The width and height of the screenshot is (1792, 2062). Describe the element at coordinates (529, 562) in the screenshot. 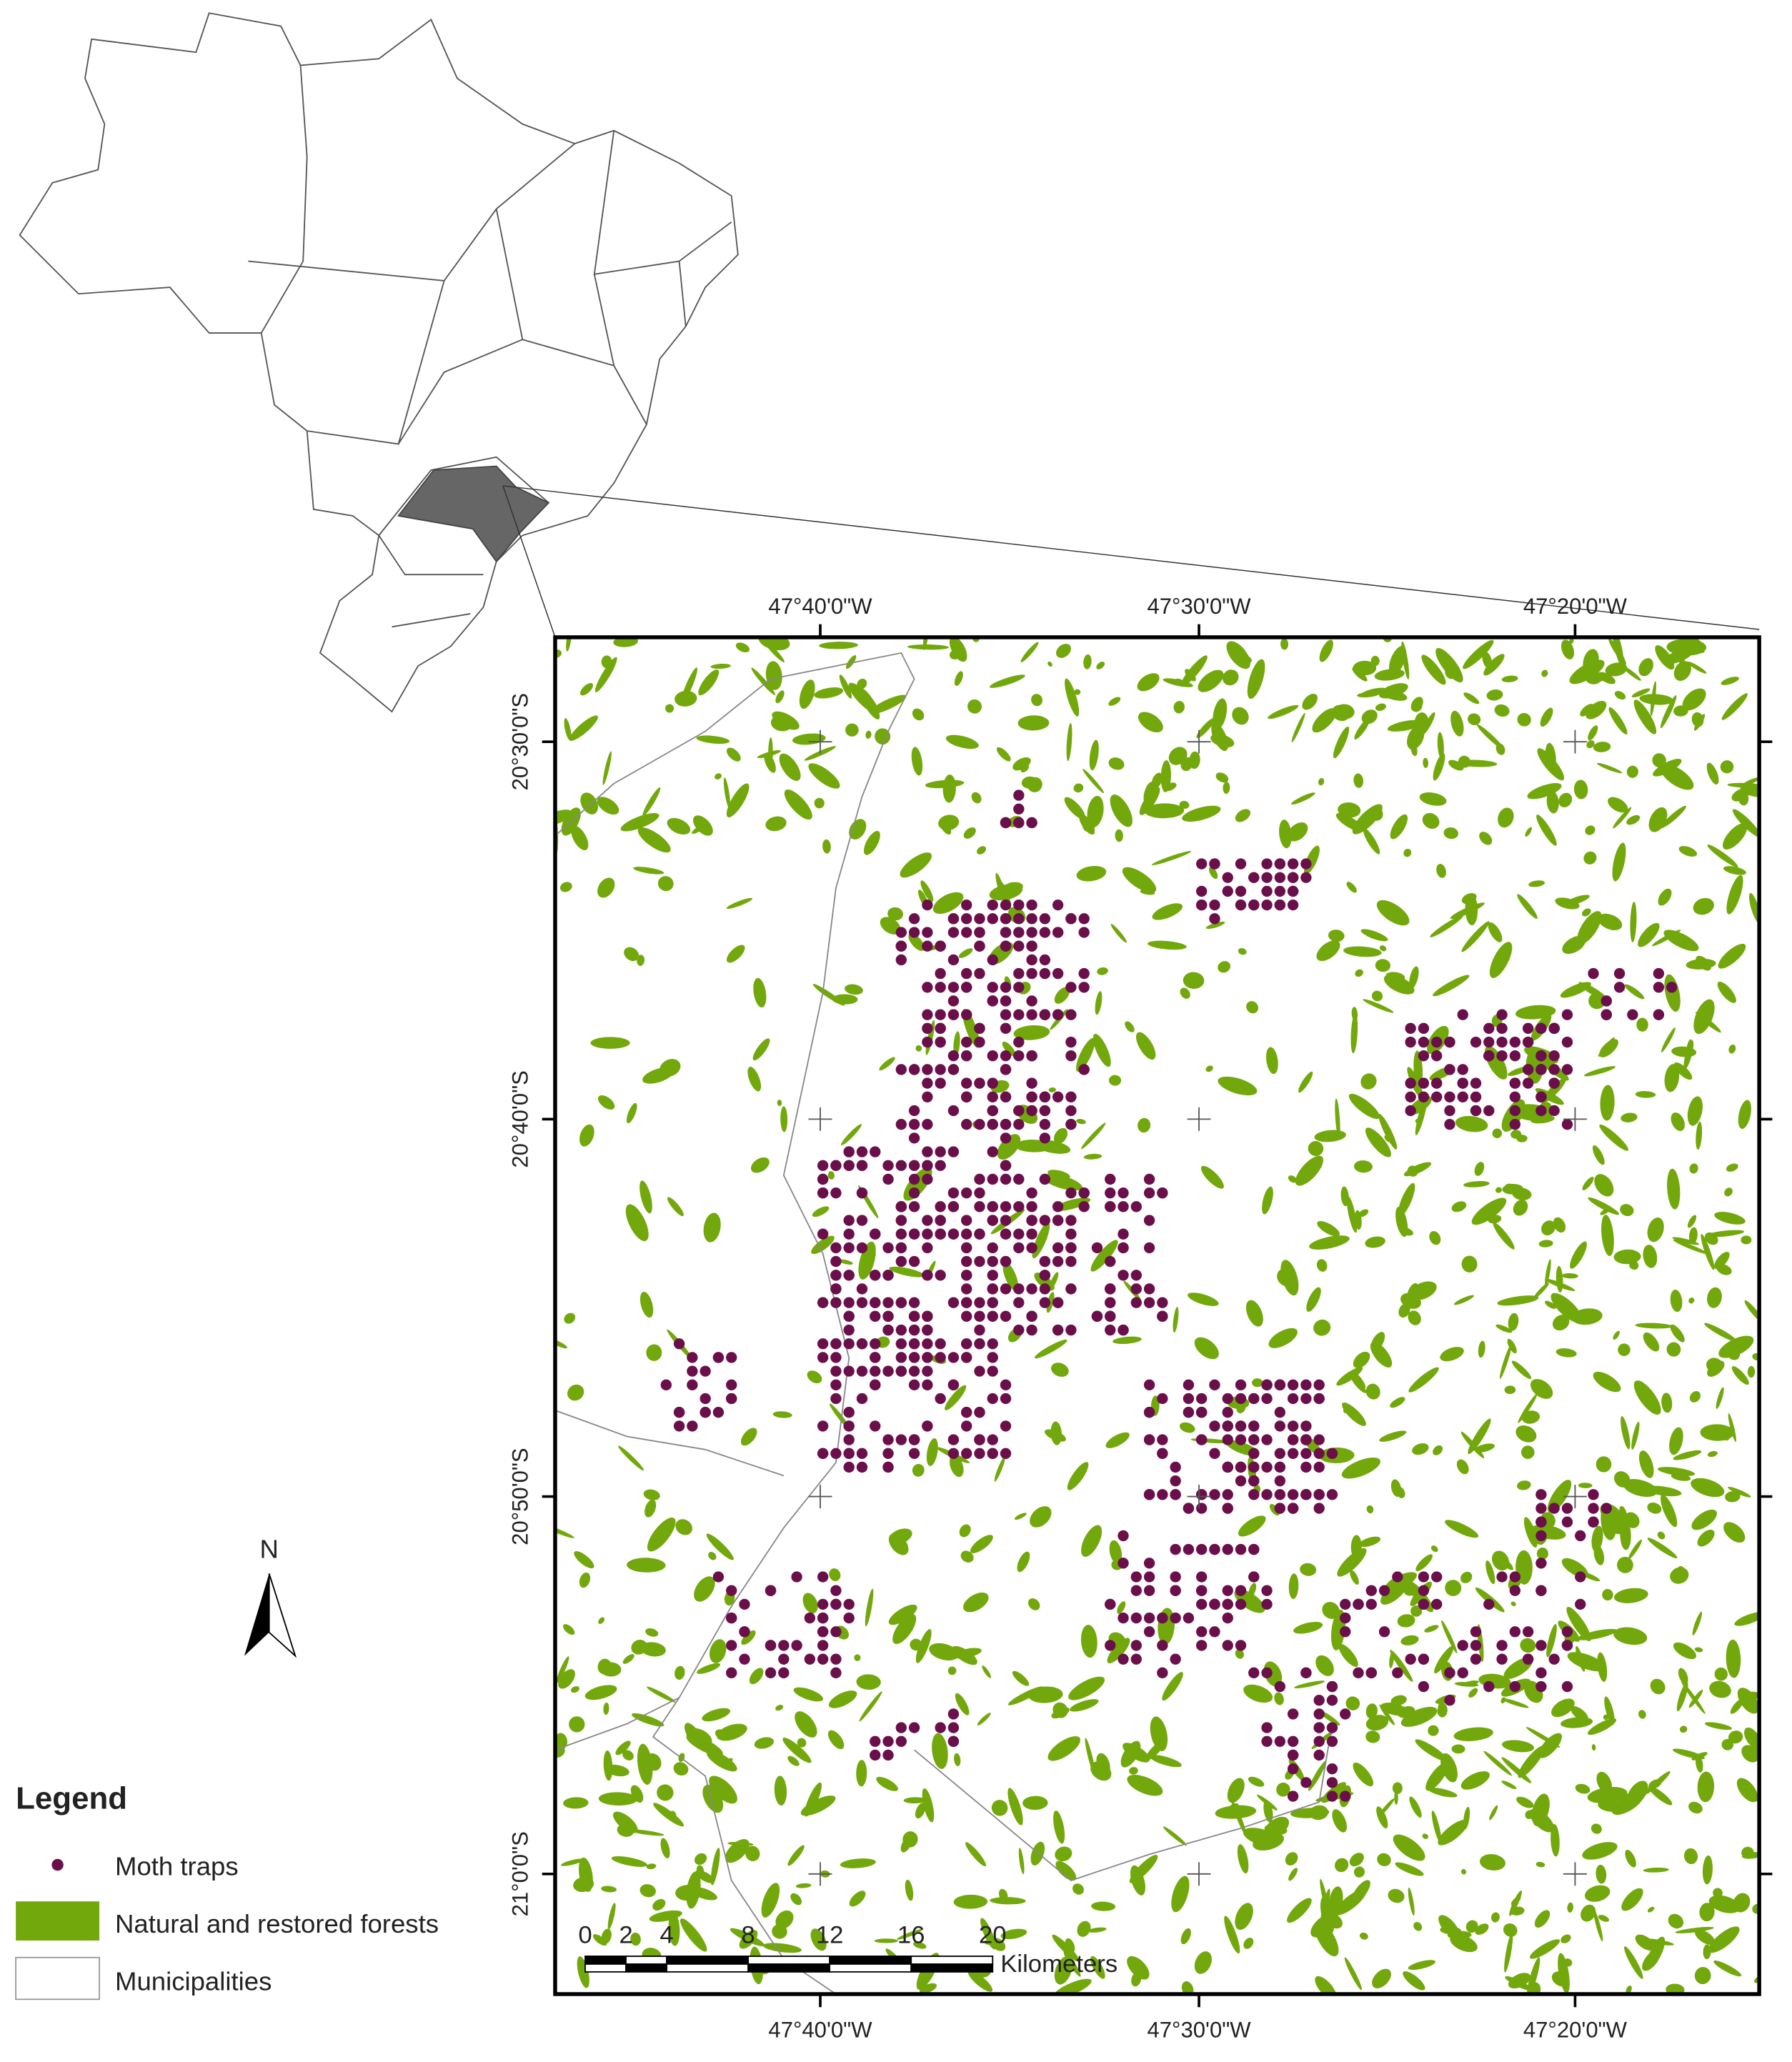

I see `leader-line` at that location.